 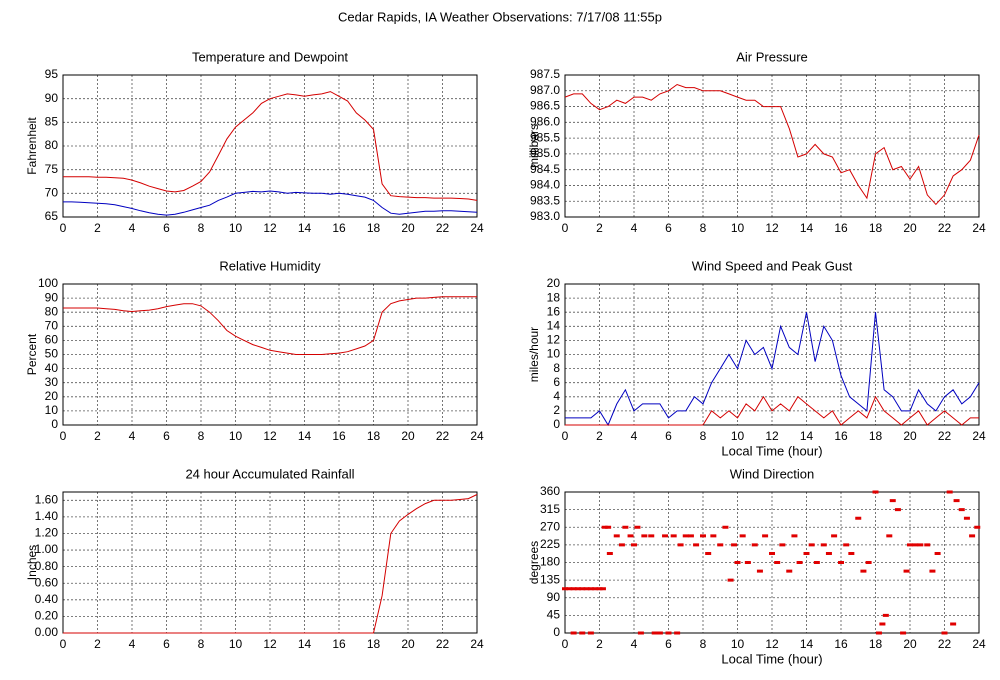 What do you see at coordinates (545, 185) in the screenshot?
I see `y-tick-label: 984.0` at bounding box center [545, 185].